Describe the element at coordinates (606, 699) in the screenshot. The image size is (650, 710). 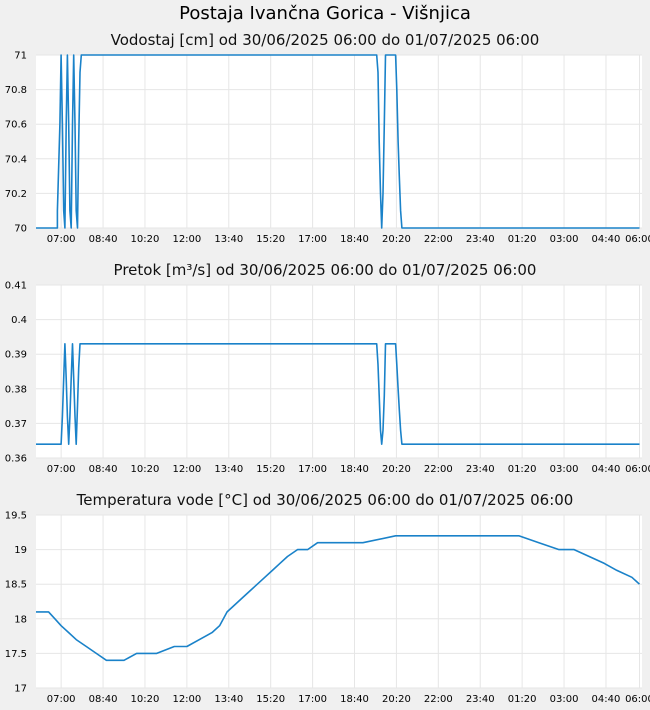
I see `water-temperature-x-tick-label: 04:40` at that location.